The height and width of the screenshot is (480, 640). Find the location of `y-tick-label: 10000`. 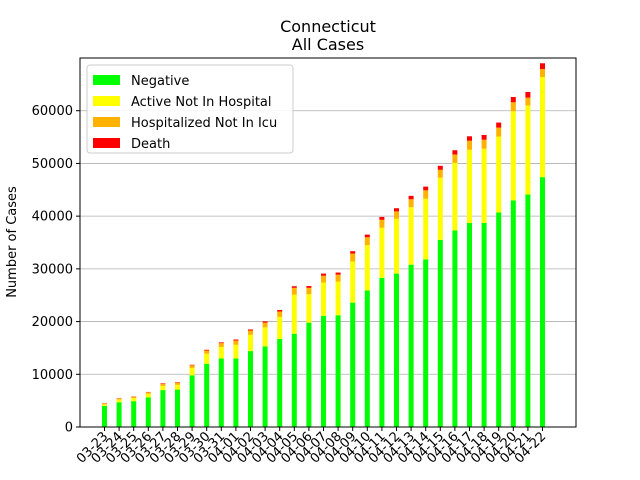

y-tick-label: 10000 is located at coordinates (52, 375).